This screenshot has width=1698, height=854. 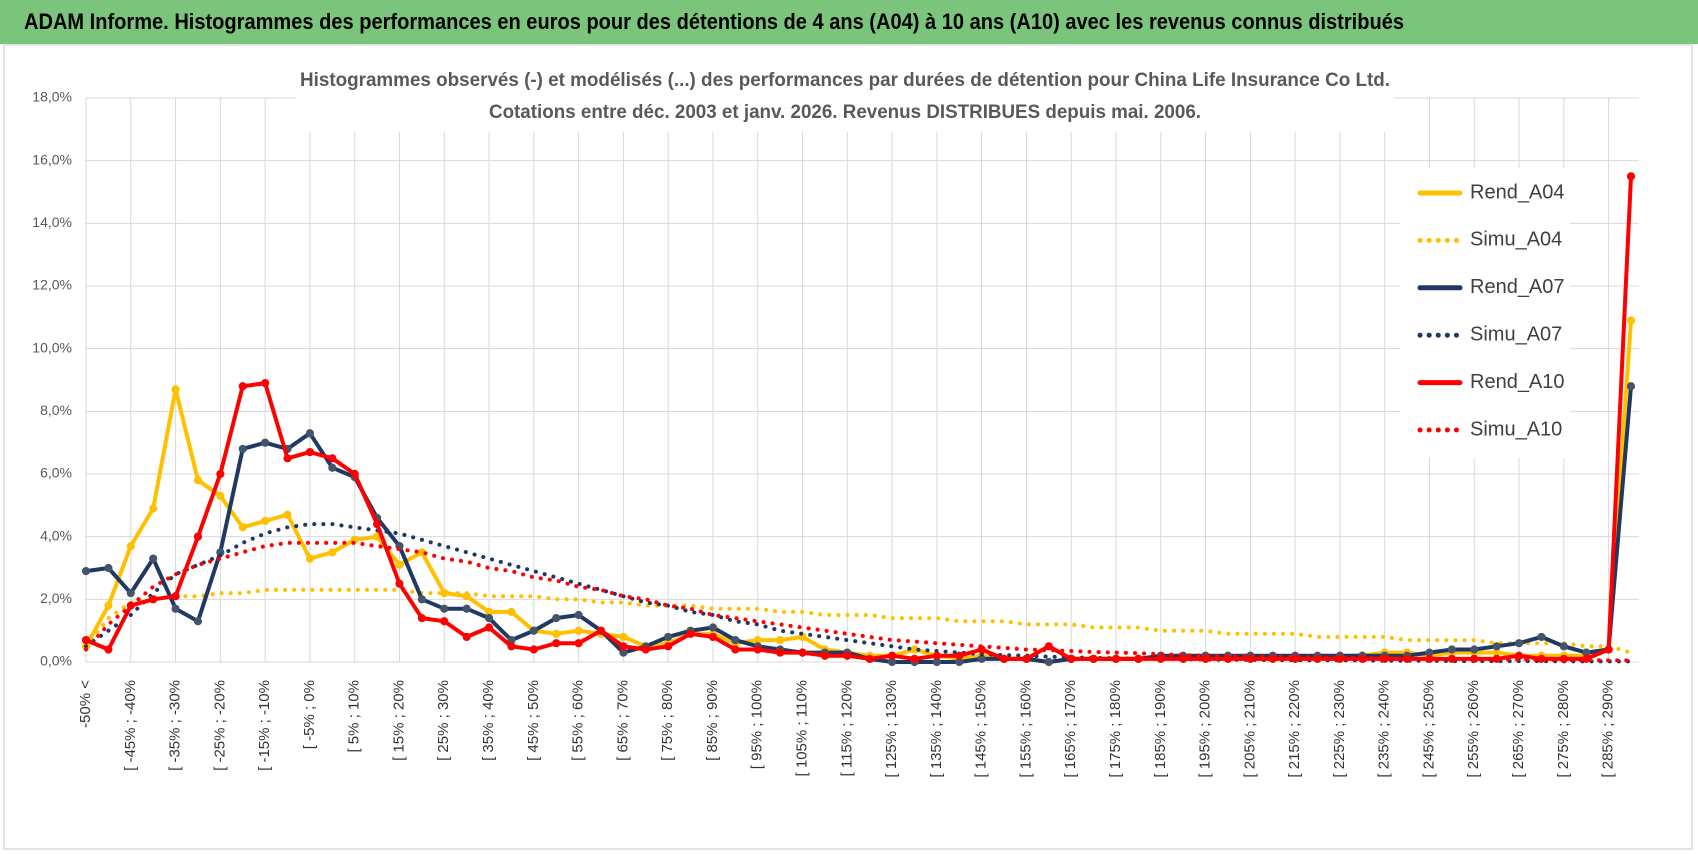 What do you see at coordinates (52, 159) in the screenshot?
I see `y-tick-label: 16,0%` at bounding box center [52, 159].